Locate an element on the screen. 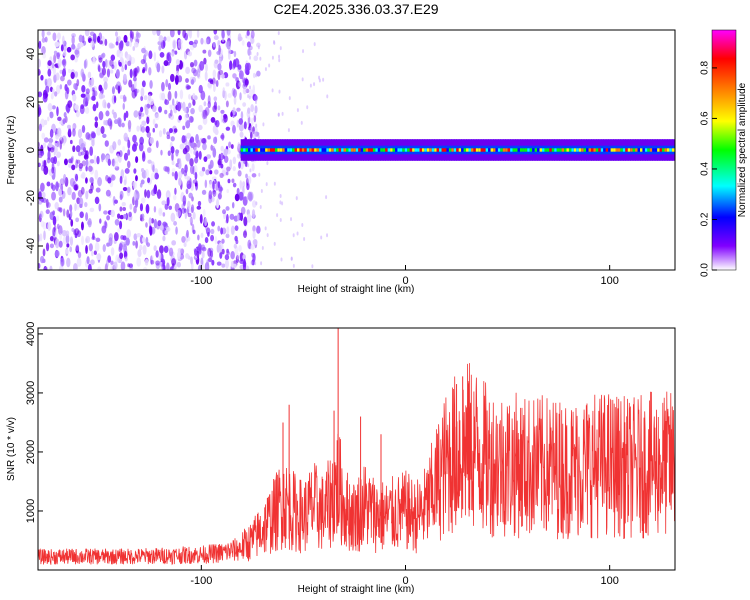 This screenshot has width=750, height=600. colorbar-tick-label: 0.2 is located at coordinates (705, 219).